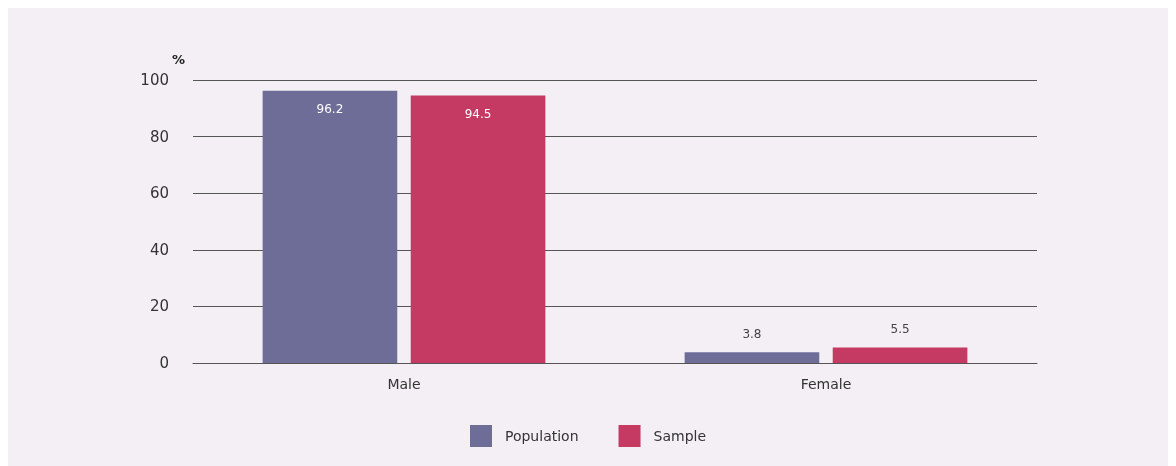 The width and height of the screenshot is (1176, 466). Describe the element at coordinates (752, 334) in the screenshot. I see `data-label: 3.8` at that location.